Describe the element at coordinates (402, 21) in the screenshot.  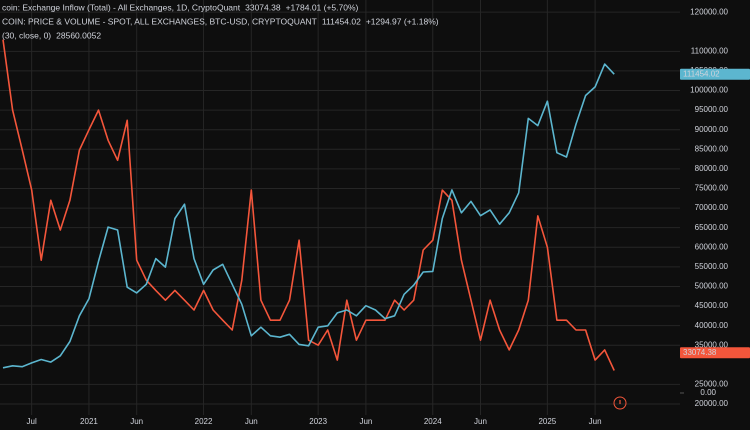
I see `legend-change: +1294.97 (+1.18%)` at that location.